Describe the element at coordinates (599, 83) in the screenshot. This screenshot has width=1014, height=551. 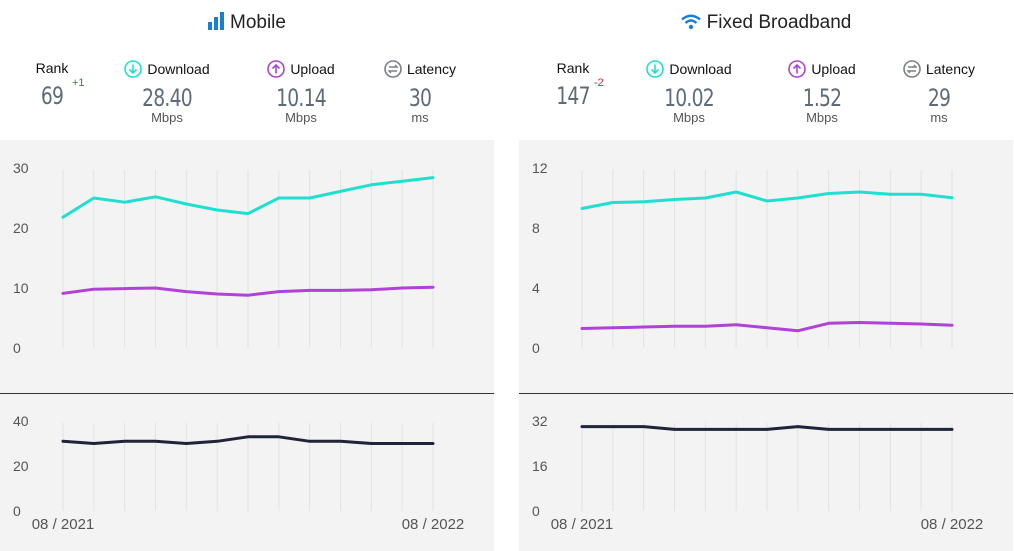
I see `rank-change: -2` at that location.